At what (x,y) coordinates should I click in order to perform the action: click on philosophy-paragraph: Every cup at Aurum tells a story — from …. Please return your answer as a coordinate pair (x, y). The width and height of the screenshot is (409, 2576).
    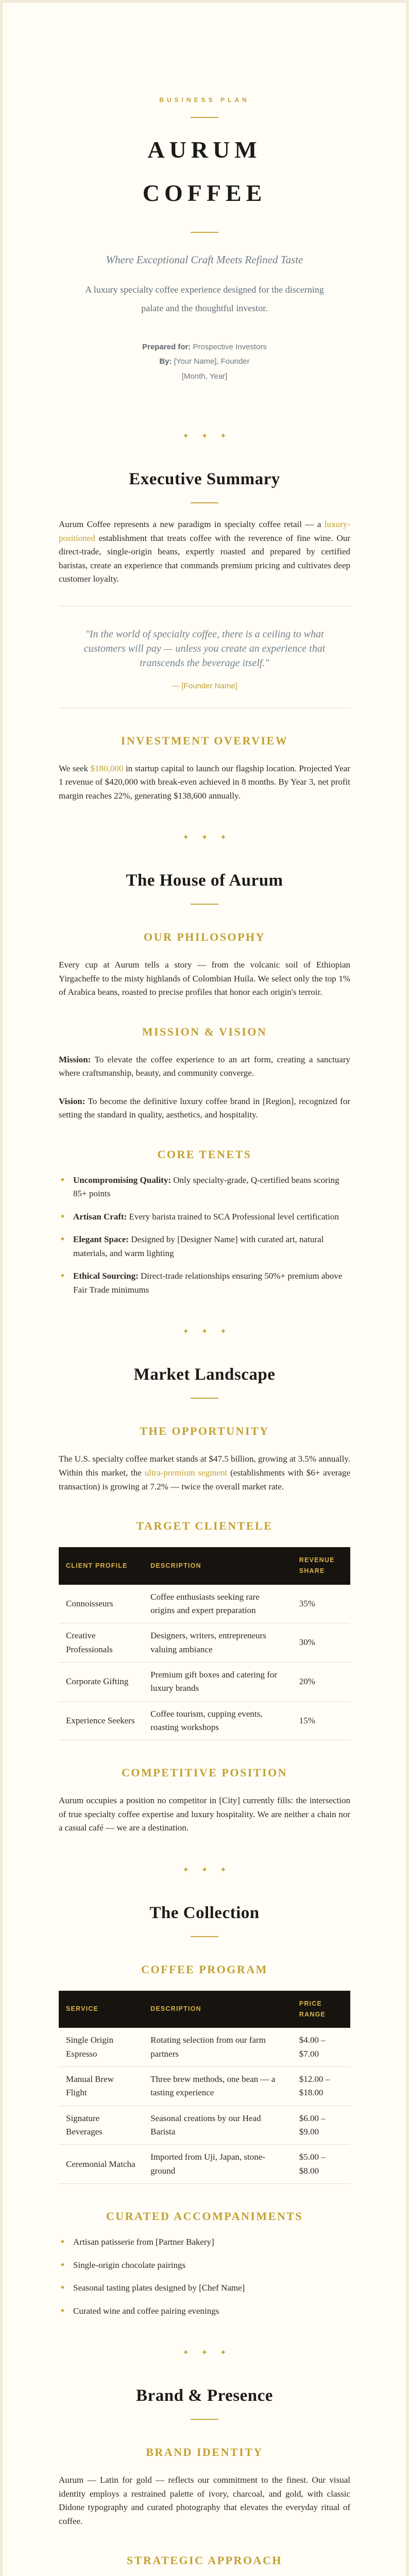
    Looking at the image, I should click on (204, 979).